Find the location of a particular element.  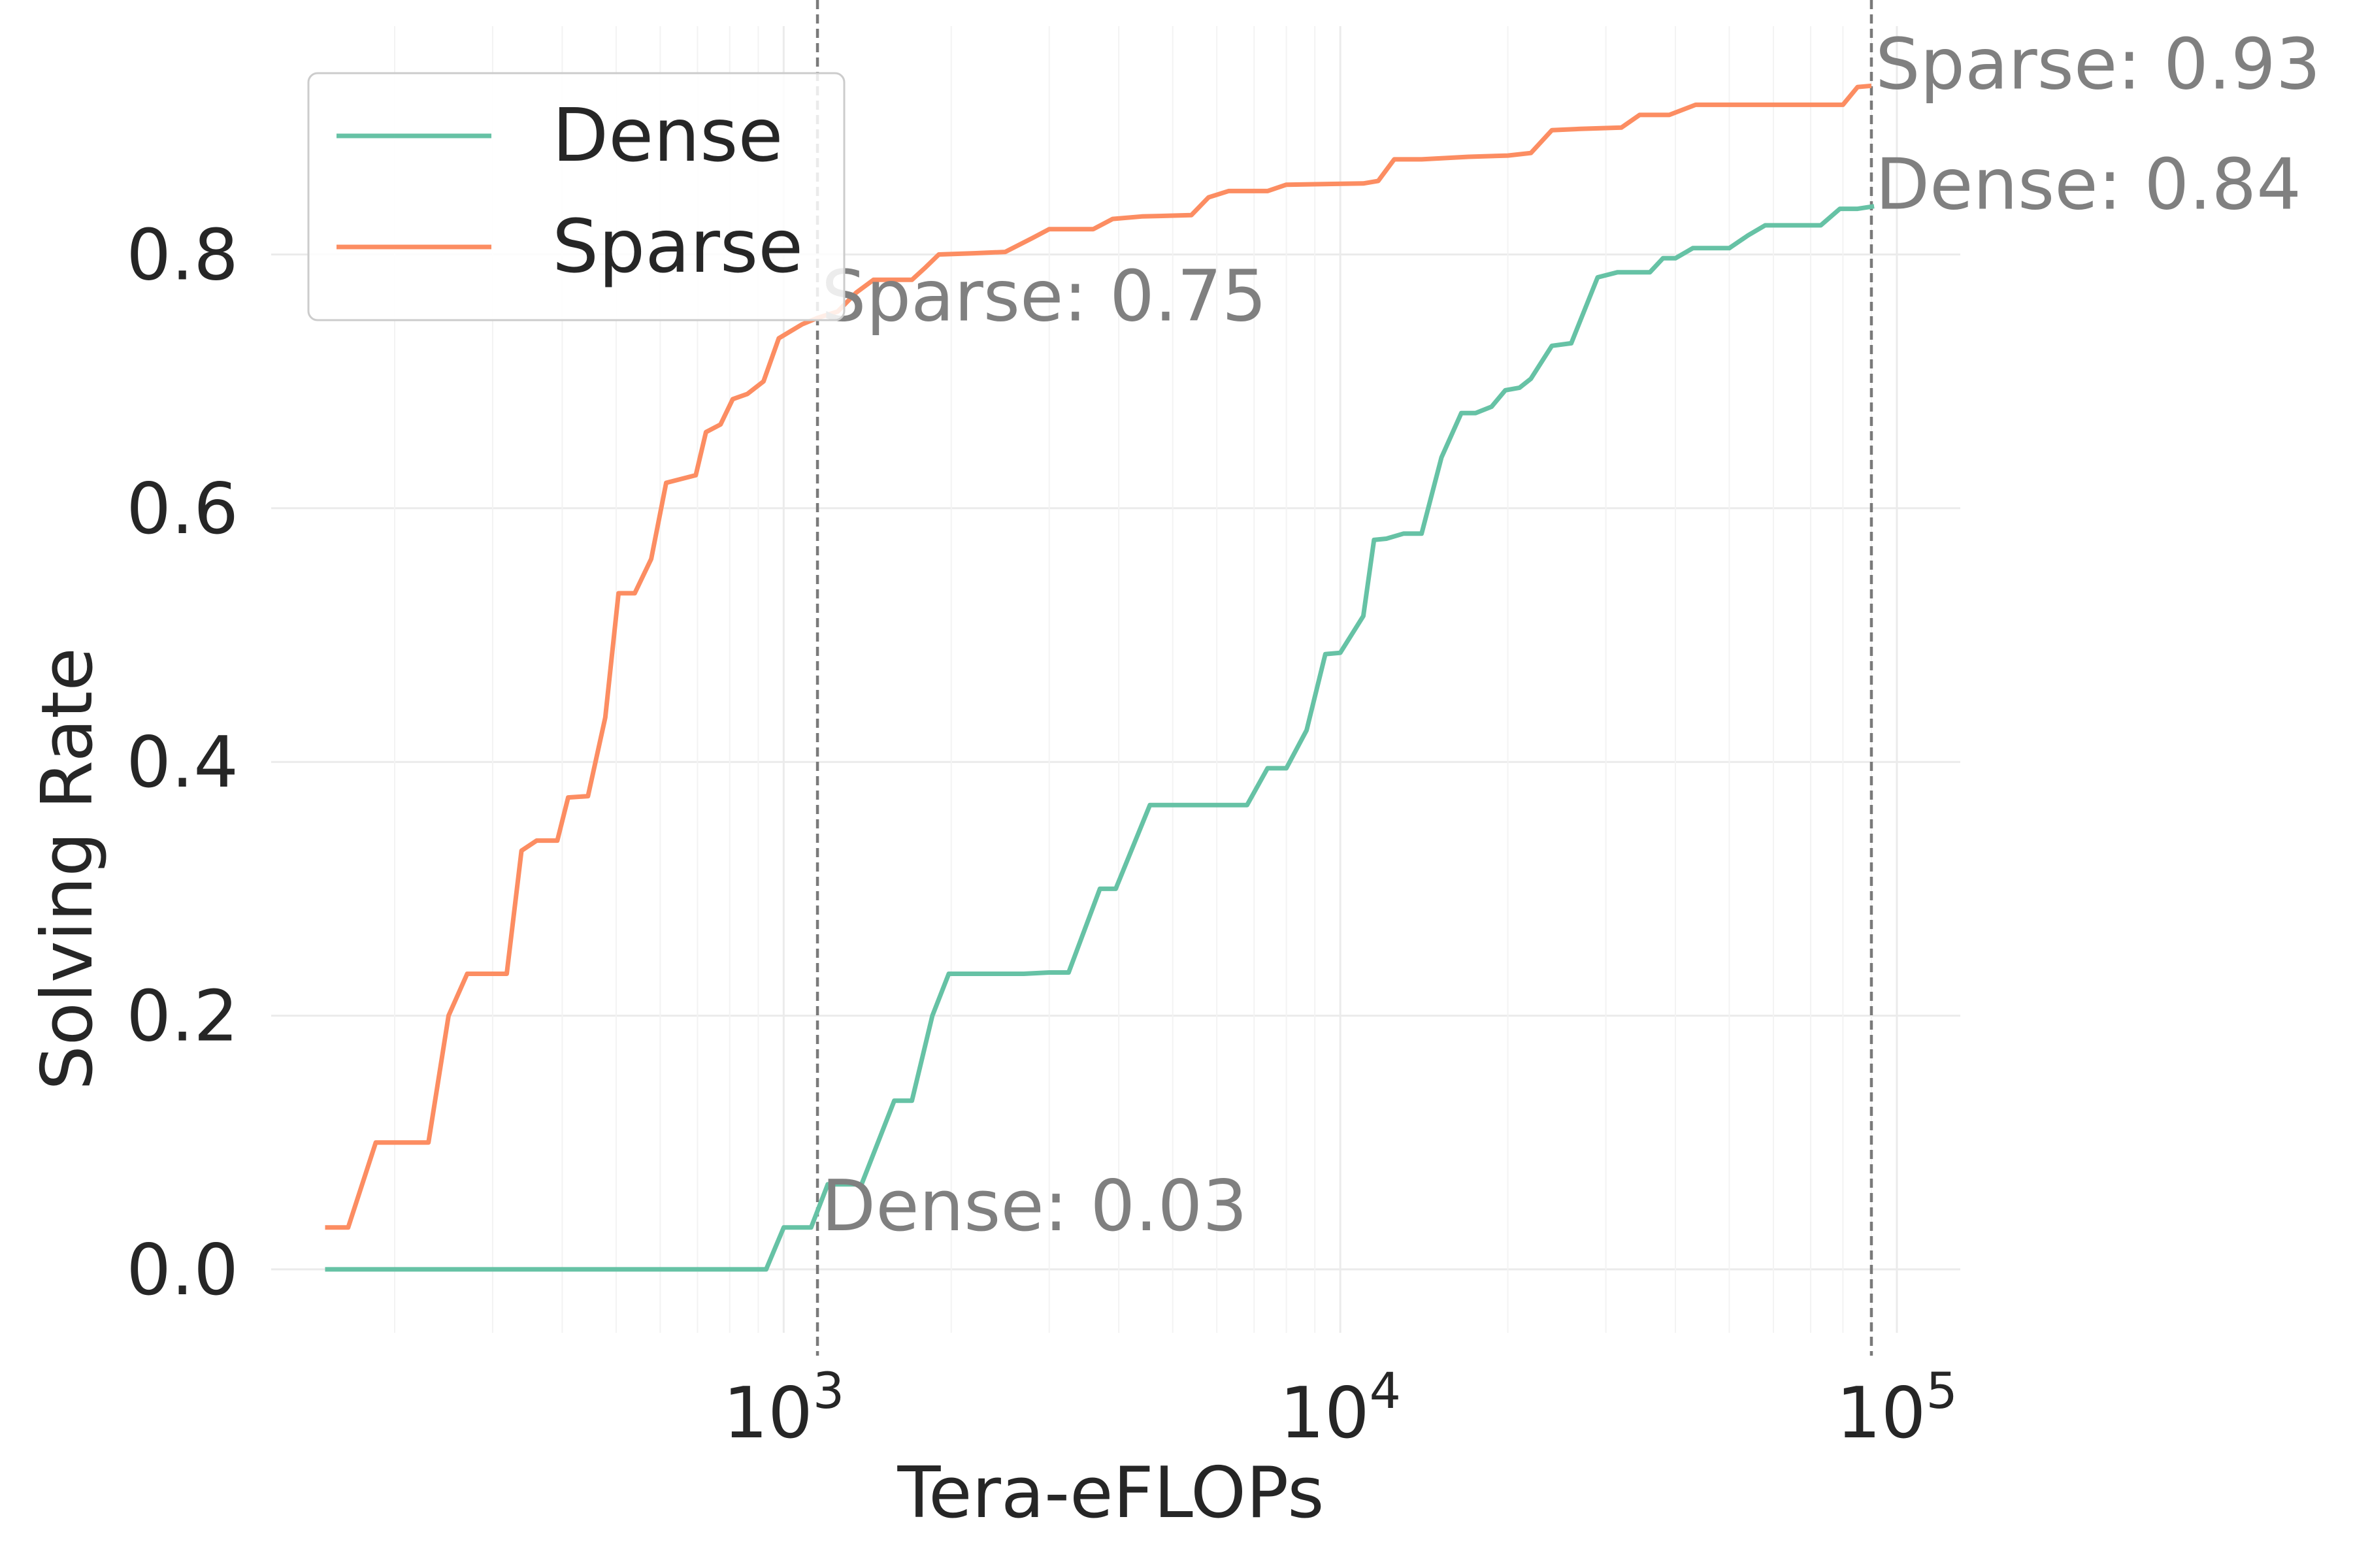

x-tick-label: 10⁴ is located at coordinates (1340, 1408).